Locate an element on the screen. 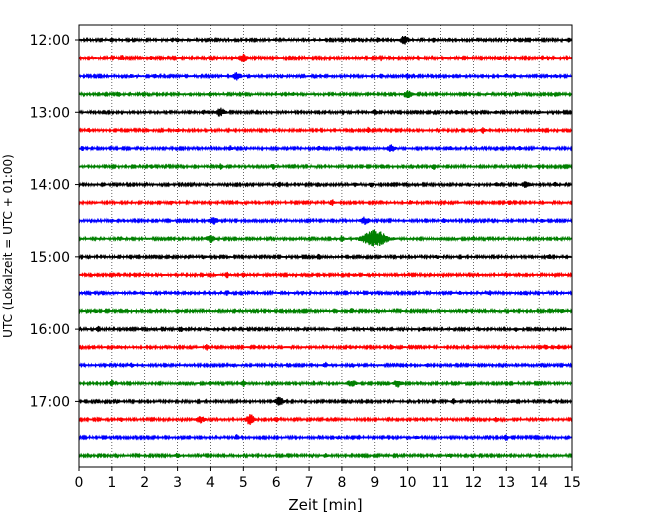 Image resolution: width=650 pixels, height=520 pixels. x-tick-label: 4 is located at coordinates (210, 483).